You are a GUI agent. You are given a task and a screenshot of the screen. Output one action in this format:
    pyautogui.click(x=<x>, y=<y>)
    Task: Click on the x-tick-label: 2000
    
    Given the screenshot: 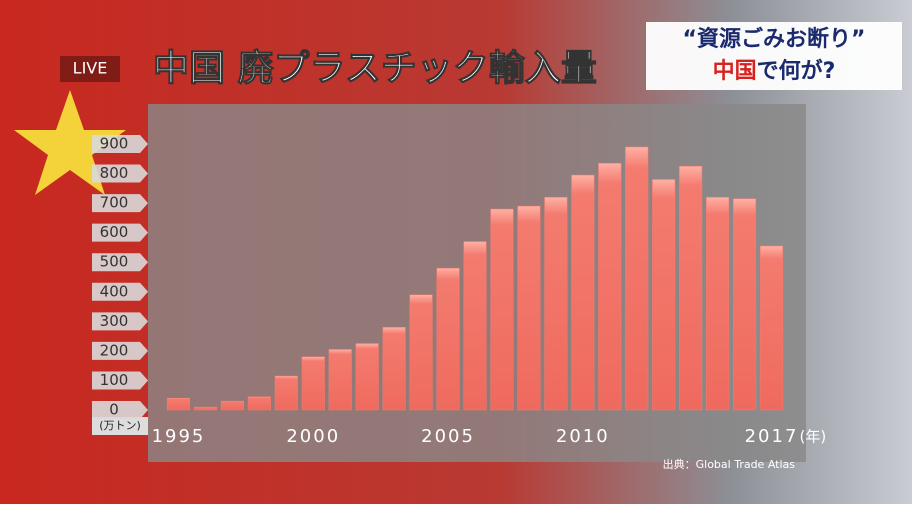 What is the action you would take?
    pyautogui.click(x=313, y=436)
    